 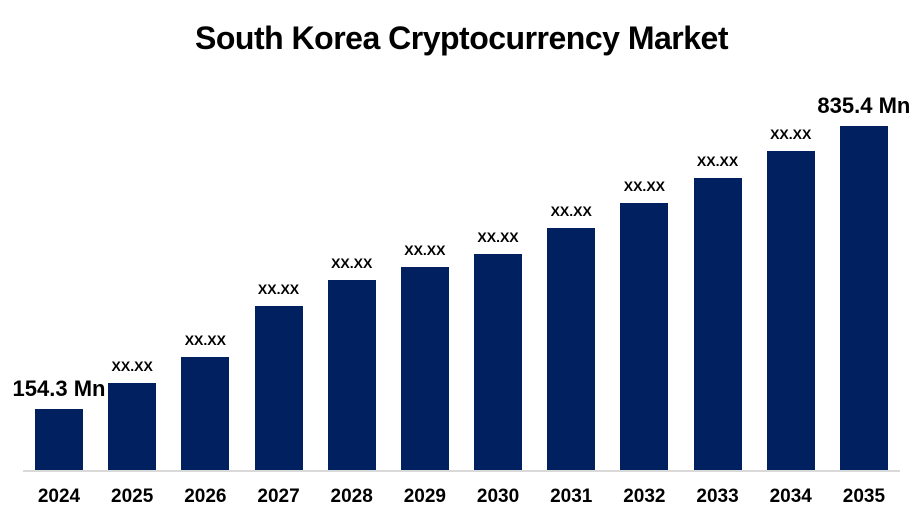 I want to click on x-tick-2029: 2029, so click(x=424, y=496).